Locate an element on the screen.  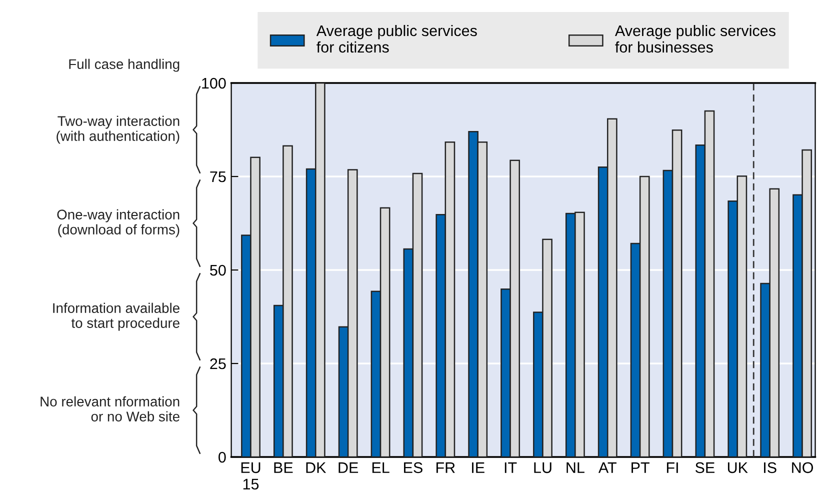
x-tick-label: LU is located at coordinates (543, 468).